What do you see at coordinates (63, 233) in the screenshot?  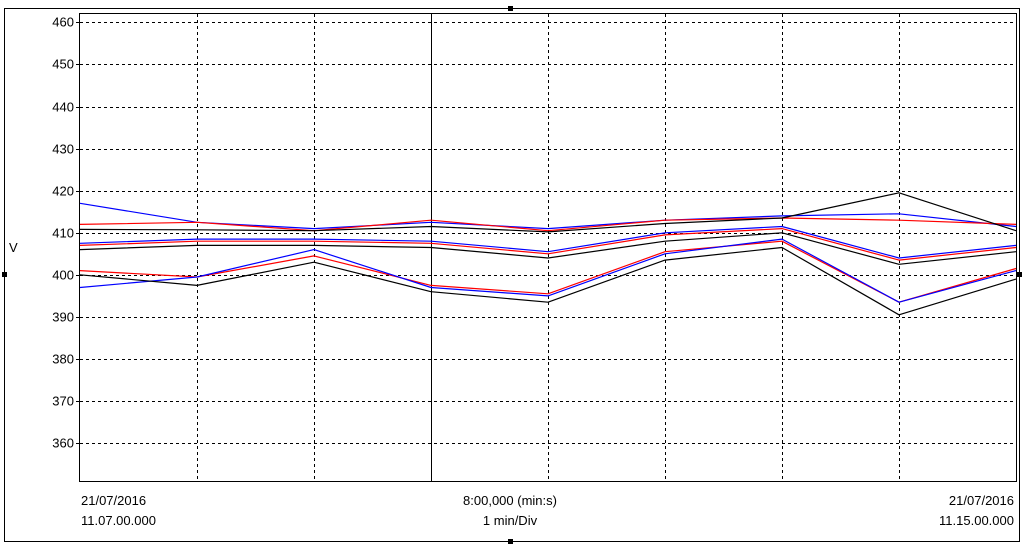 I see `y-tick-label: 410` at bounding box center [63, 233].